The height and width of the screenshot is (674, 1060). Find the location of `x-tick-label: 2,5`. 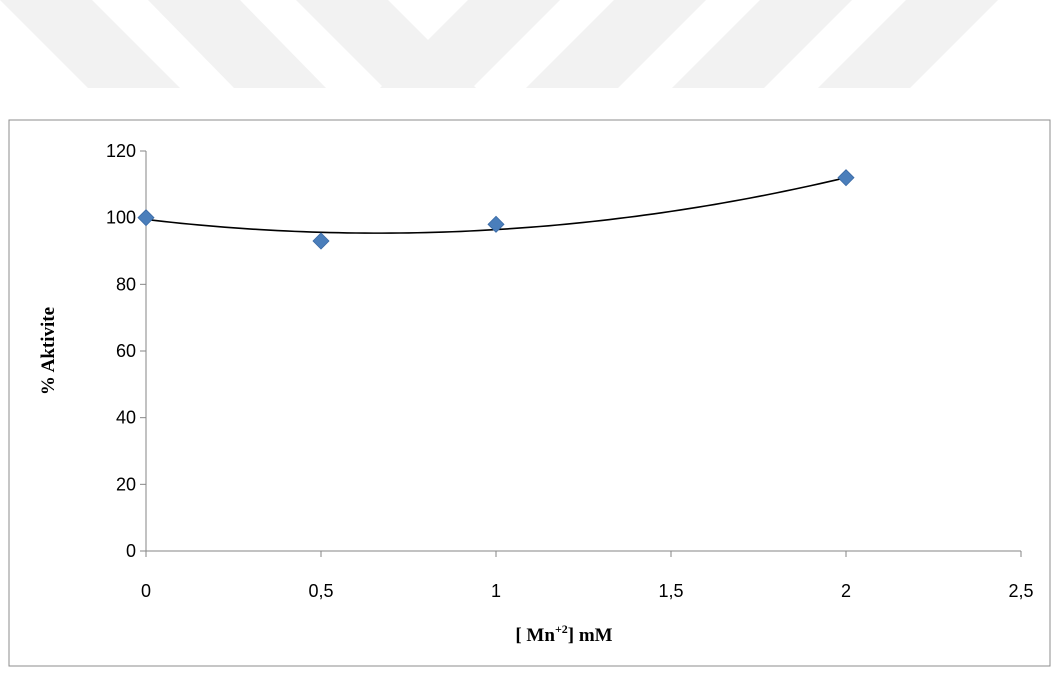

x-tick-label: 2,5 is located at coordinates (1020, 591).